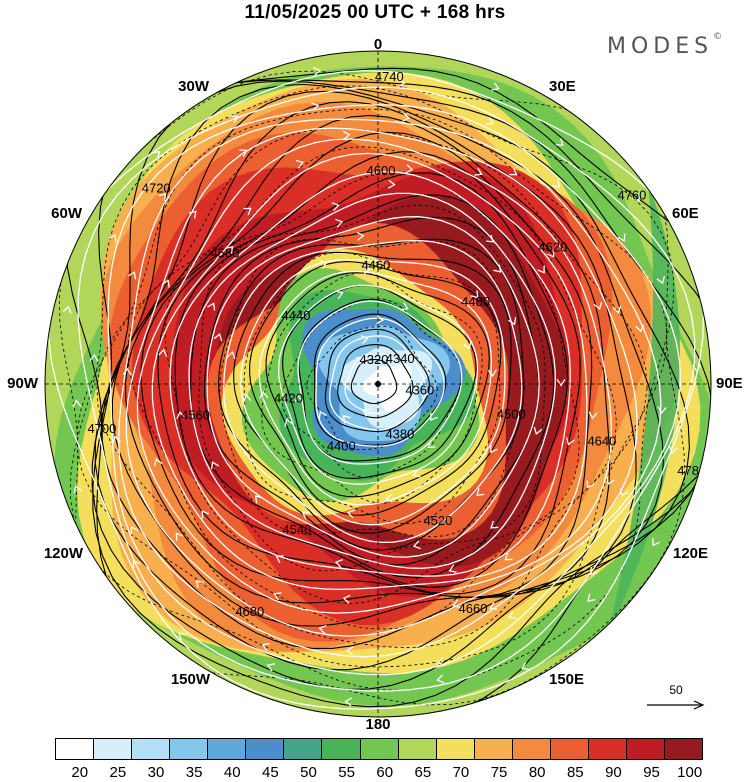  Describe the element at coordinates (193, 86) in the screenshot. I see `lon-label-30w: 30W` at that location.